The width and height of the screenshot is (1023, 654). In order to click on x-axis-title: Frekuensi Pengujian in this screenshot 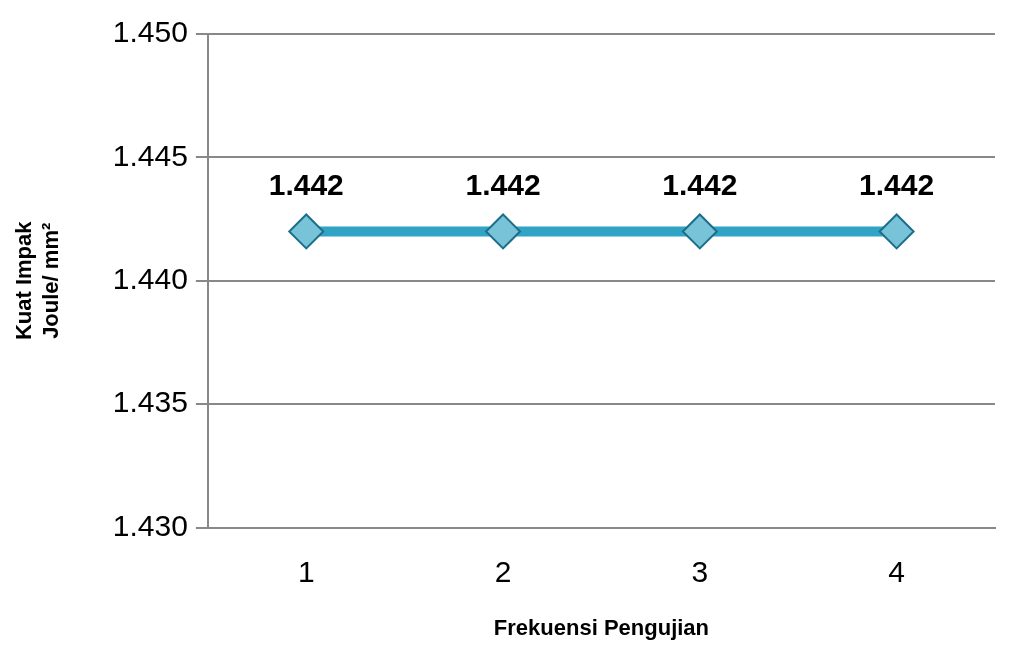, I will do `click(601, 627)`.